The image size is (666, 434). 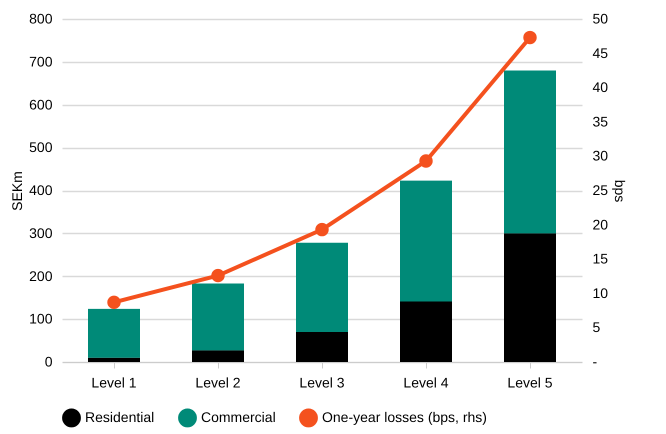 I want to click on y2-tick-label: 15, so click(x=600, y=258).